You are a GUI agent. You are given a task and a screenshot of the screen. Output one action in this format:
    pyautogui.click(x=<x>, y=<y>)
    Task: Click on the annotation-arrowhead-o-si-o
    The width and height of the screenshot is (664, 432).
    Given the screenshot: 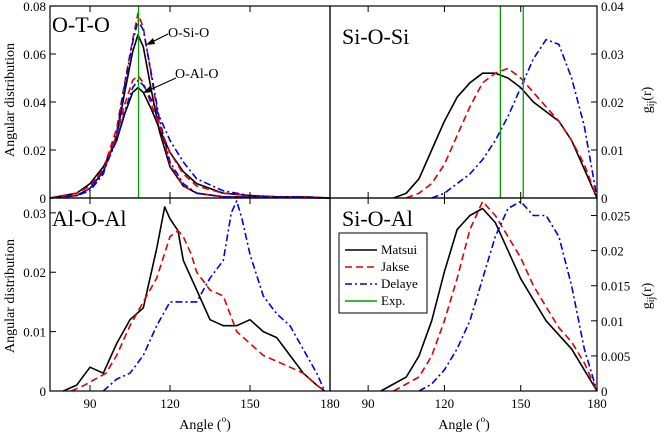 What is the action you would take?
    pyautogui.click(x=150, y=41)
    